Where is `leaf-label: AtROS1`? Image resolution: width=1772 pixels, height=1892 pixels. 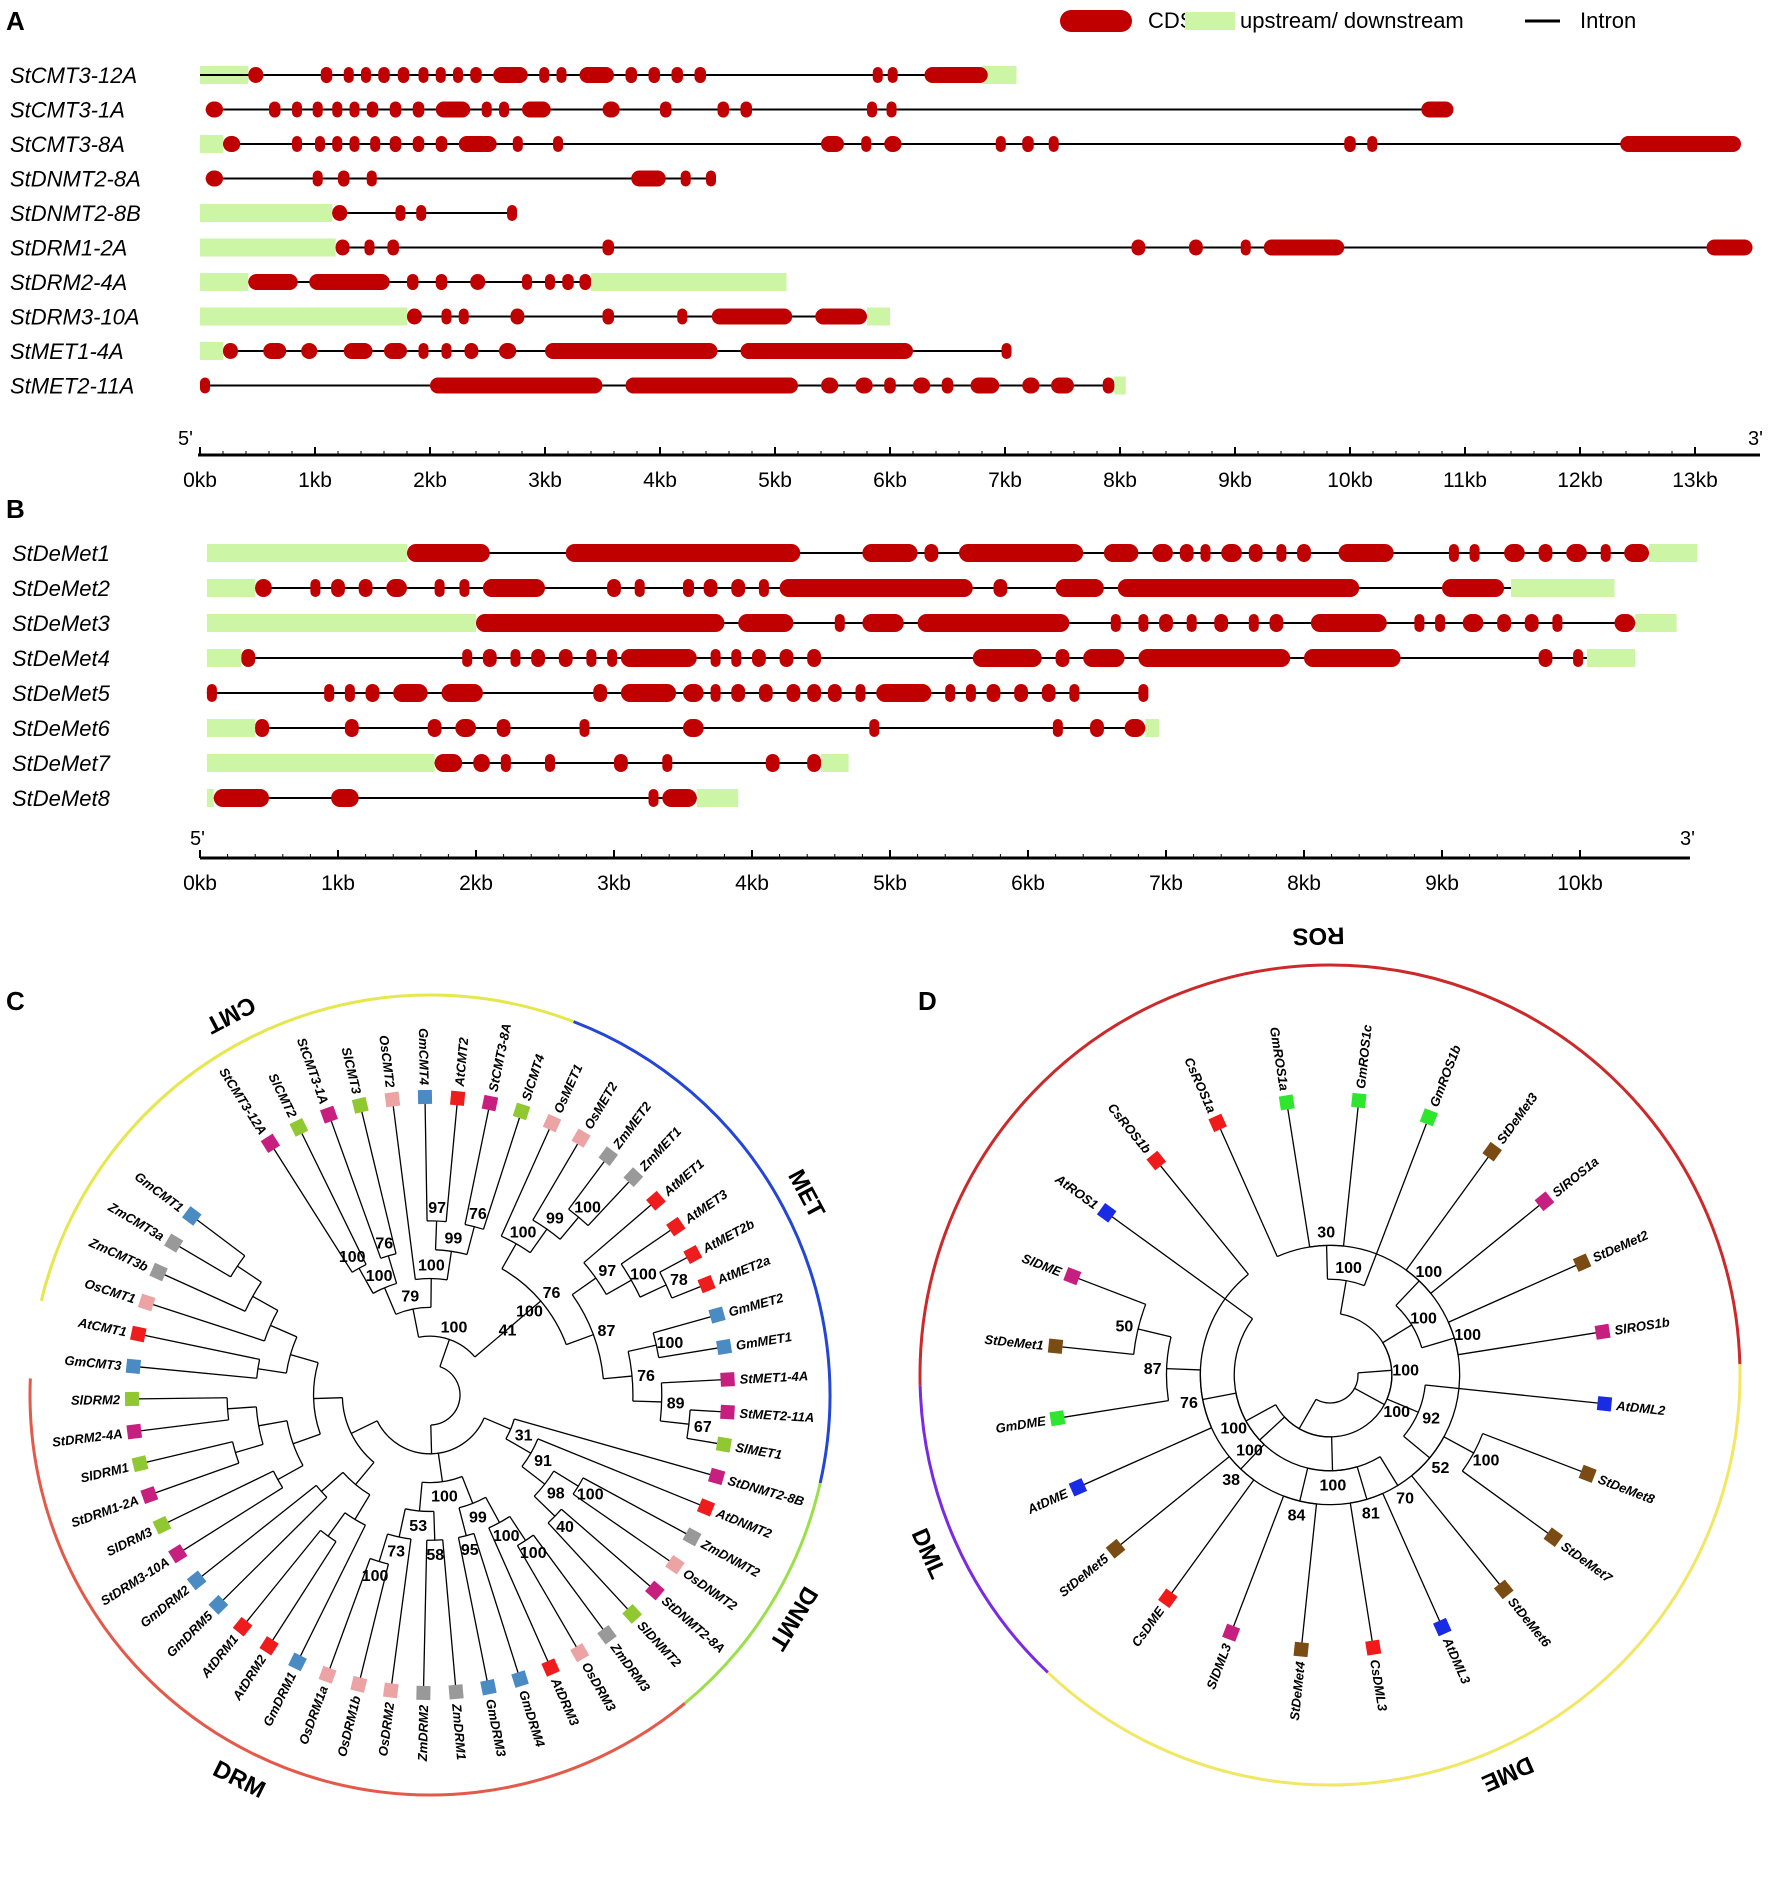 leaf-label: AtROS1 is located at coordinates (1076, 1192).